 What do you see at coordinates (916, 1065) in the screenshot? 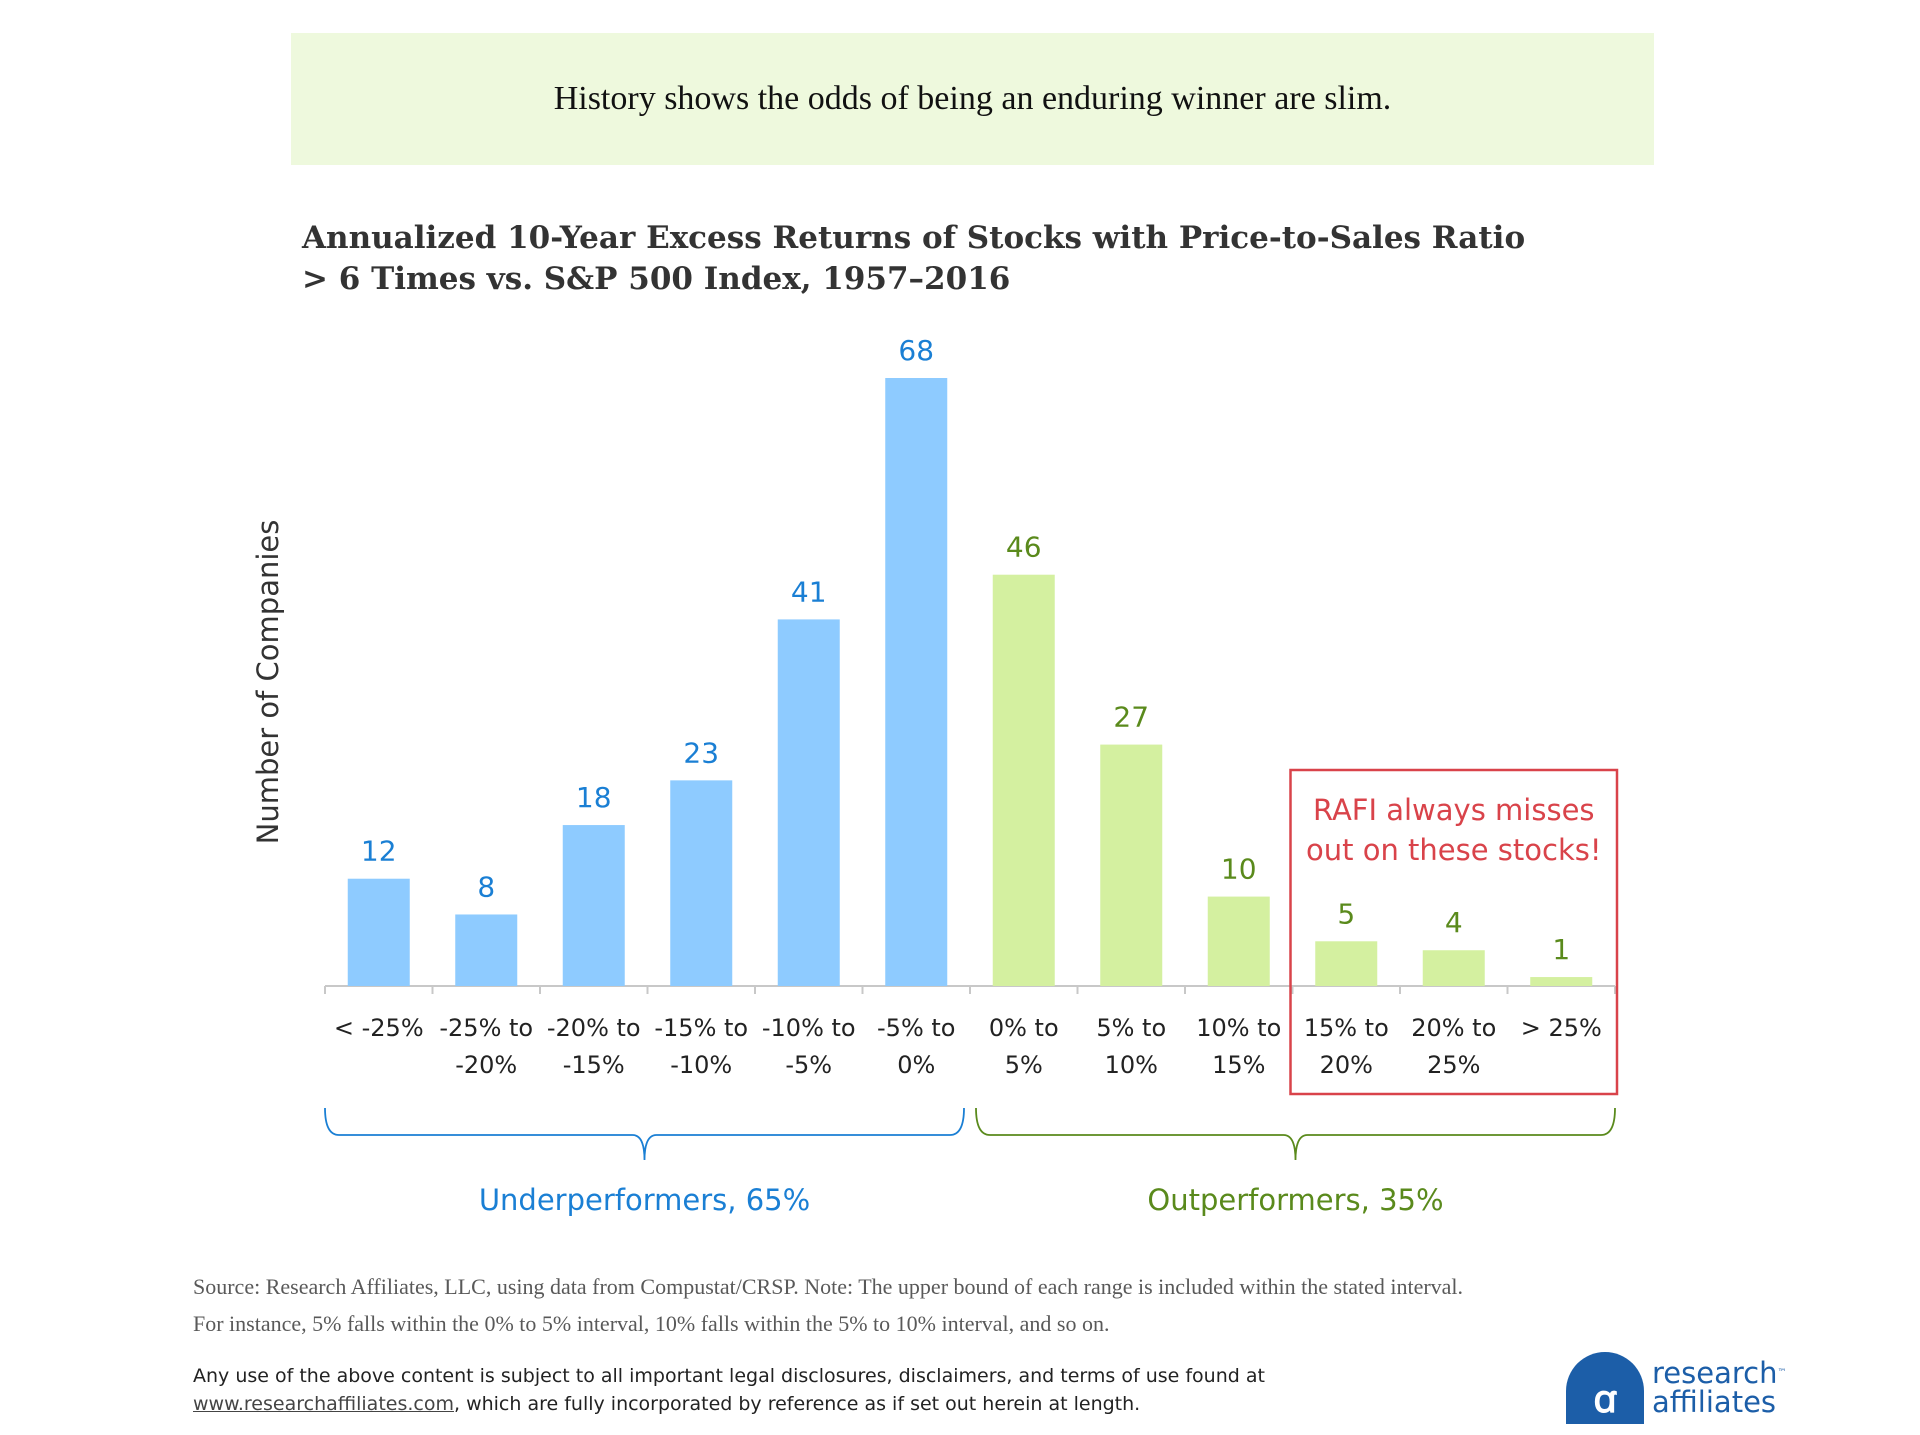
I see `x-tick-label: 0%` at bounding box center [916, 1065].